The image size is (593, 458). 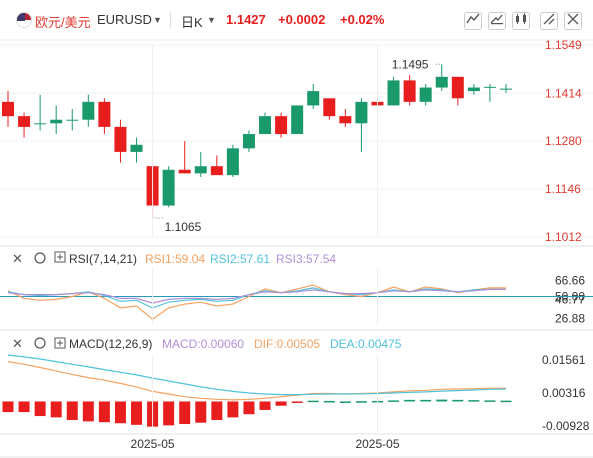 What do you see at coordinates (103, 259) in the screenshot?
I see `rsi-title: RSI(7,14,21)` at bounding box center [103, 259].